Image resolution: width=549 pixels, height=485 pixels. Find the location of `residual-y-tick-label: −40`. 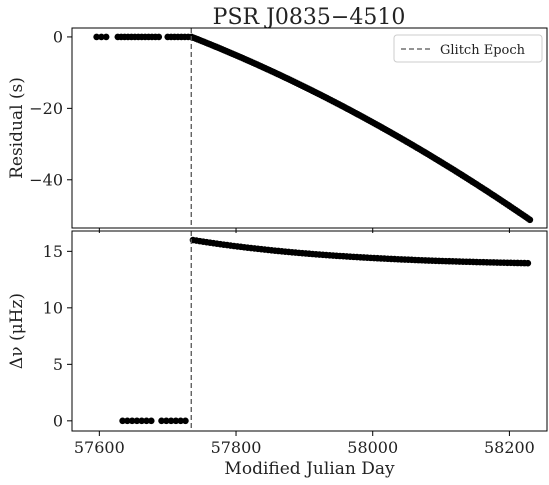

residual-y-tick-label: −40 is located at coordinates (46, 179).